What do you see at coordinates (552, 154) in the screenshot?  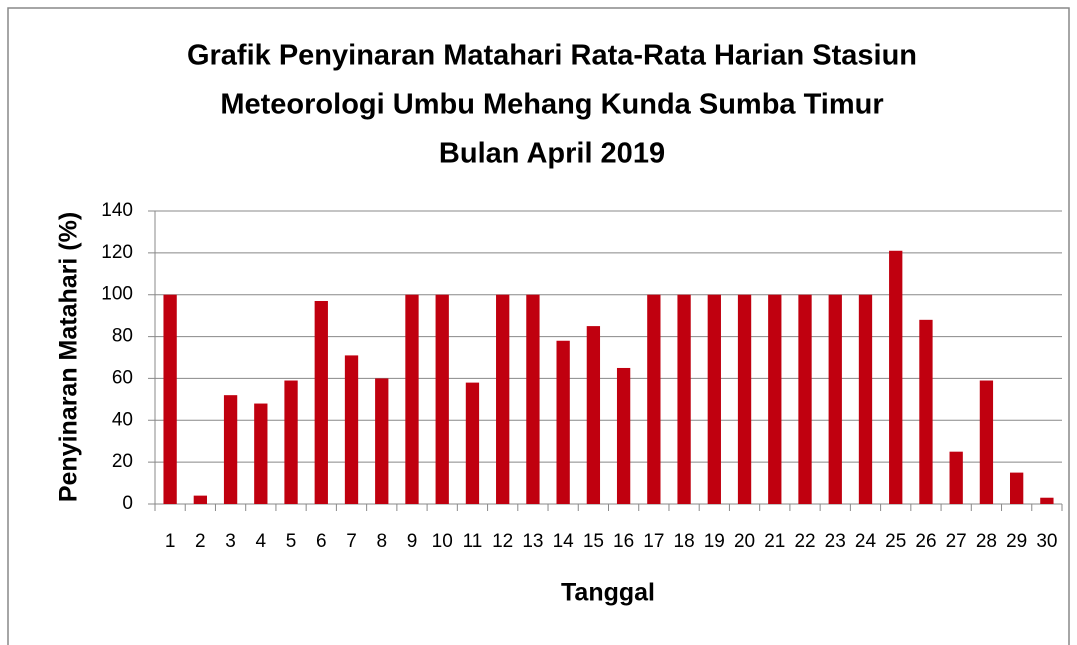 I see `chart-title: Bulan April 2019` at bounding box center [552, 154].